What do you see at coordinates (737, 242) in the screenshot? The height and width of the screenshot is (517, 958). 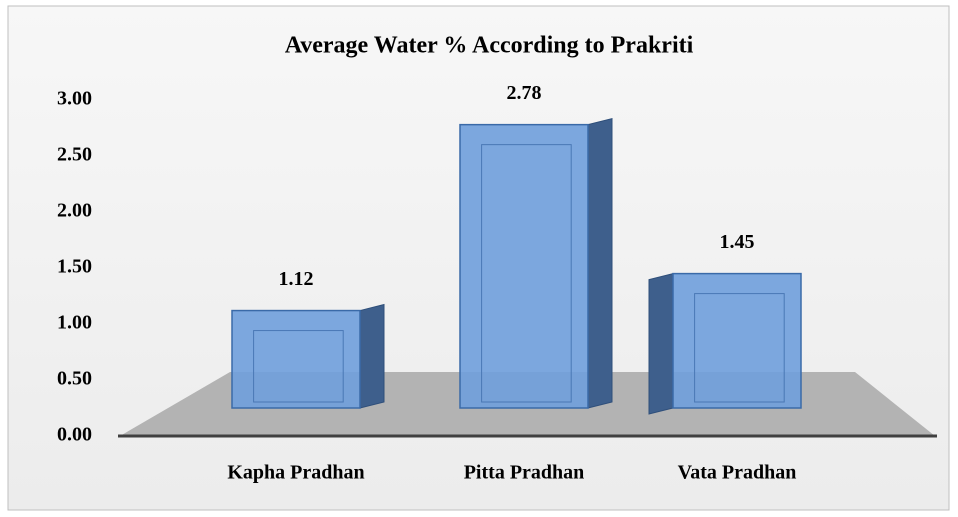 I see `data-label: 1.45` at bounding box center [737, 242].